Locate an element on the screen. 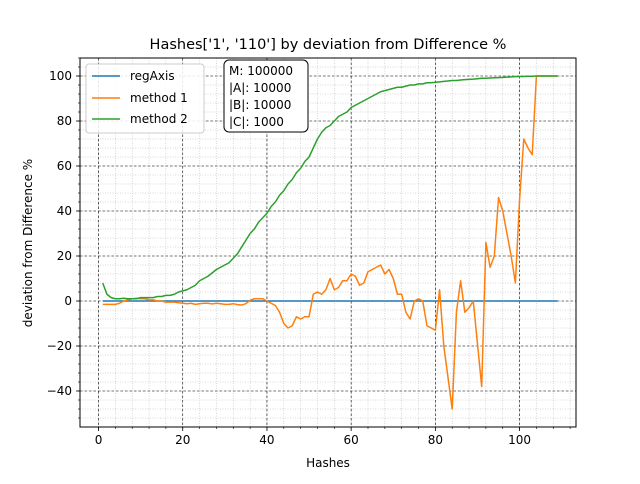  y-tick-label: 80 is located at coordinates (64, 121).